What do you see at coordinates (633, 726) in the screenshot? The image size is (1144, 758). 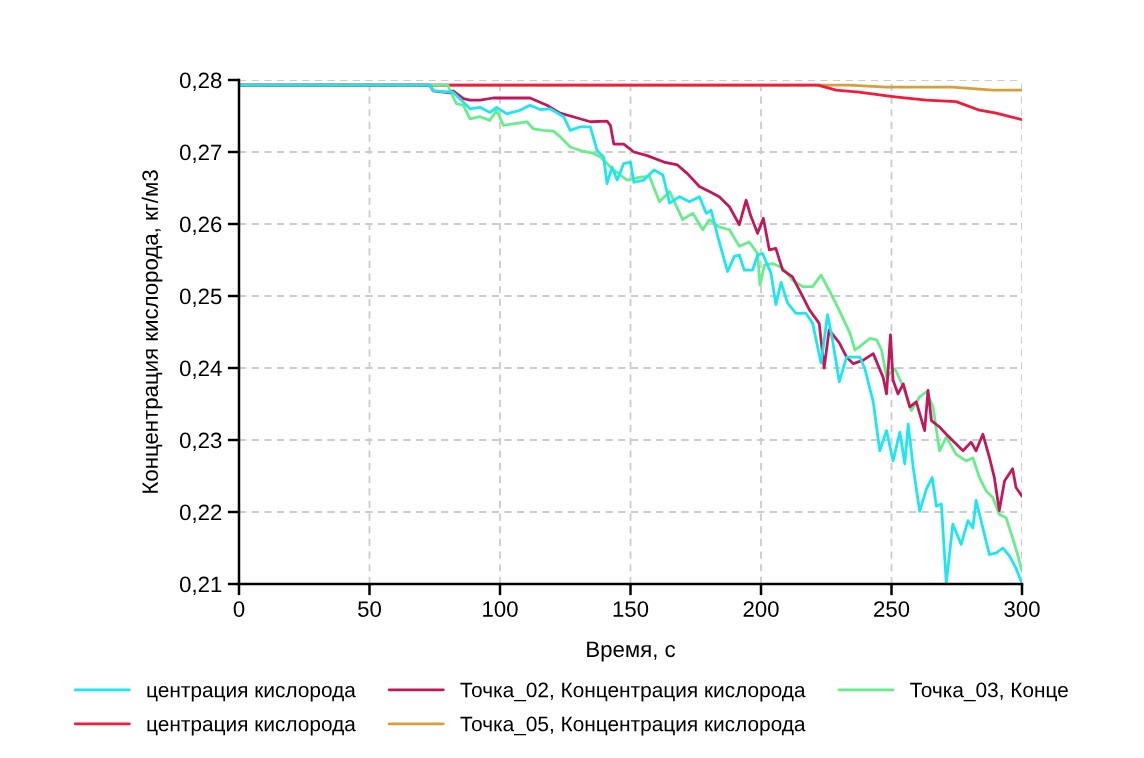 I see `legend-label: Точка_05, Концентрация кислорода` at bounding box center [633, 726].